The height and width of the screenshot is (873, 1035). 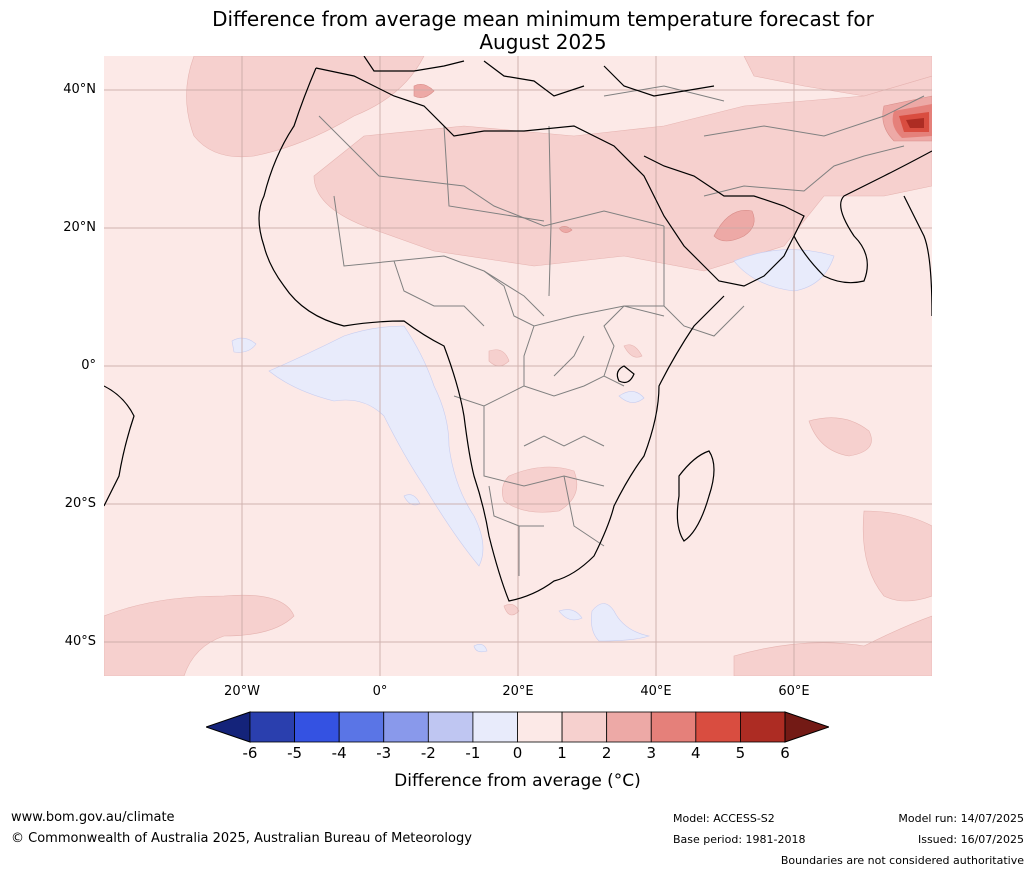 What do you see at coordinates (380, 691) in the screenshot?
I see `lon-label-0: 0°` at bounding box center [380, 691].